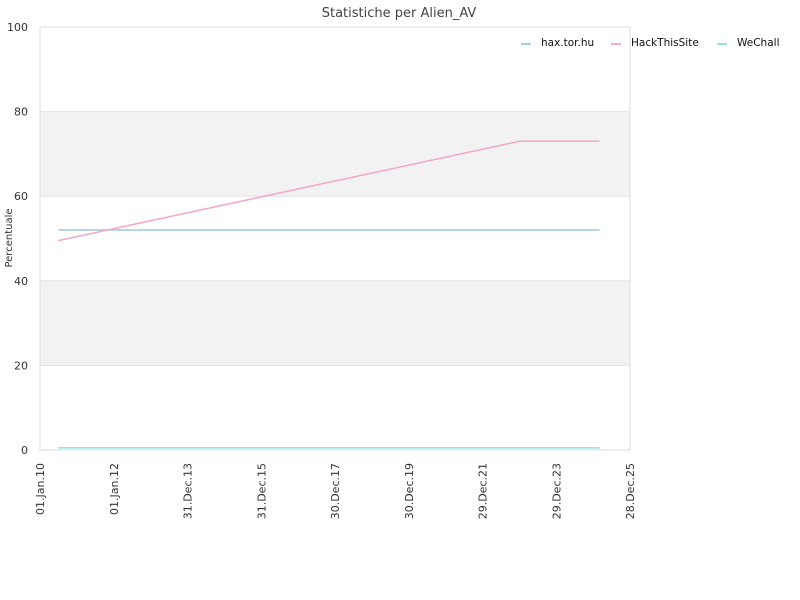  What do you see at coordinates (261, 491) in the screenshot?
I see `x-tick-label: 31.Dec.15` at bounding box center [261, 491].